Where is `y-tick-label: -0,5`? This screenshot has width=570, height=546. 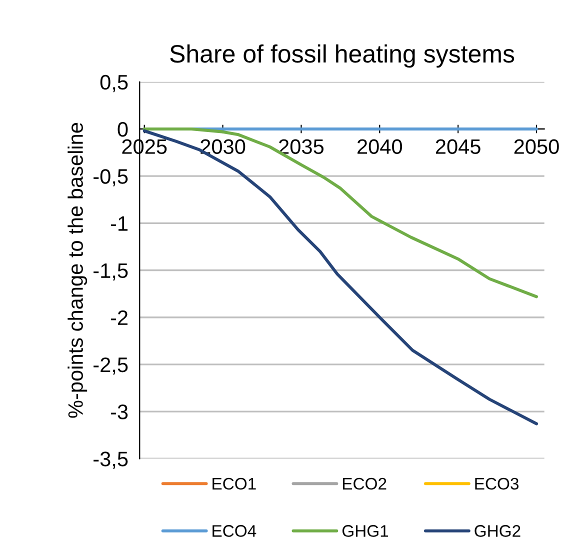 y-tick-label: -0,5 is located at coordinates (111, 177).